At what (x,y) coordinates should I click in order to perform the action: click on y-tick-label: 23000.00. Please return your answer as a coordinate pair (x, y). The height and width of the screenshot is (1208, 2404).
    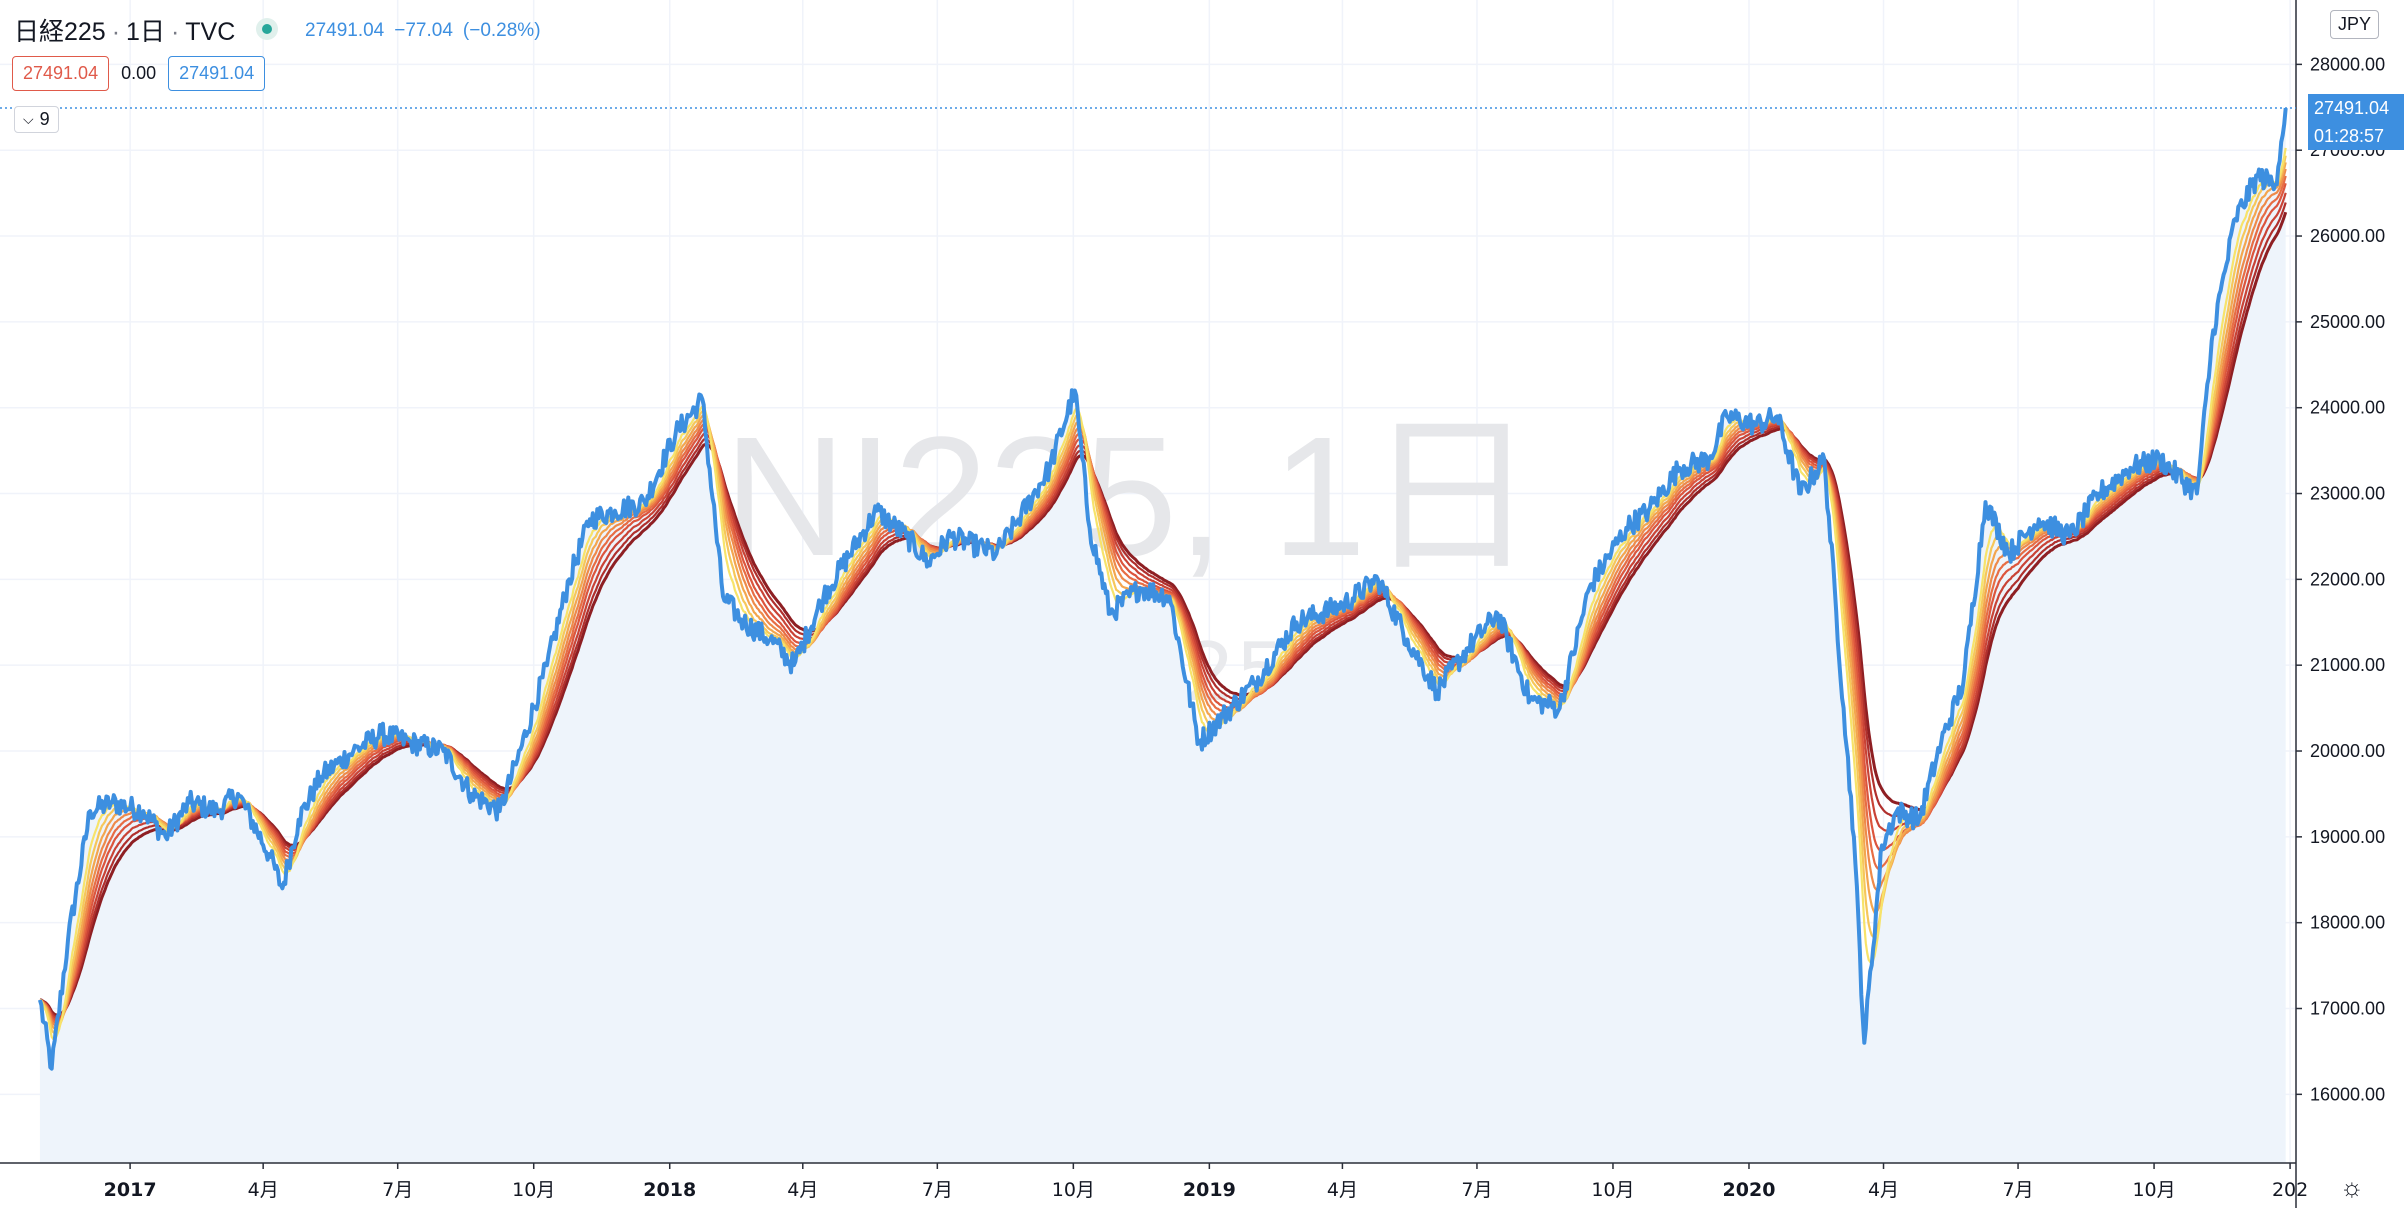
    Looking at the image, I should click on (2347, 494).